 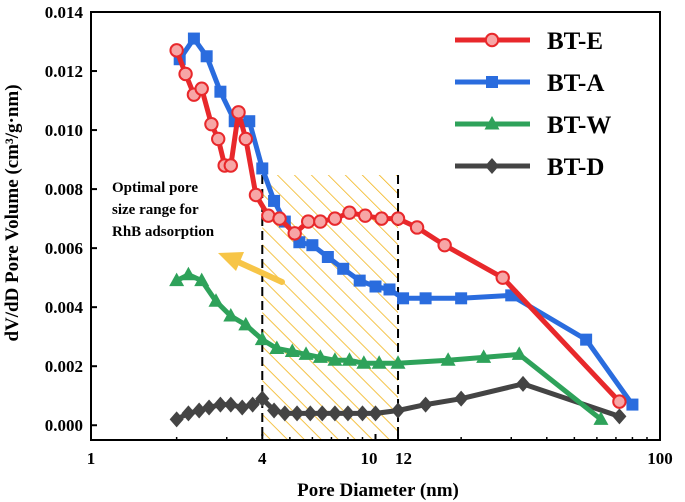 What do you see at coordinates (64, 366) in the screenshot?
I see `y-tick-label: 0.002` at bounding box center [64, 366].